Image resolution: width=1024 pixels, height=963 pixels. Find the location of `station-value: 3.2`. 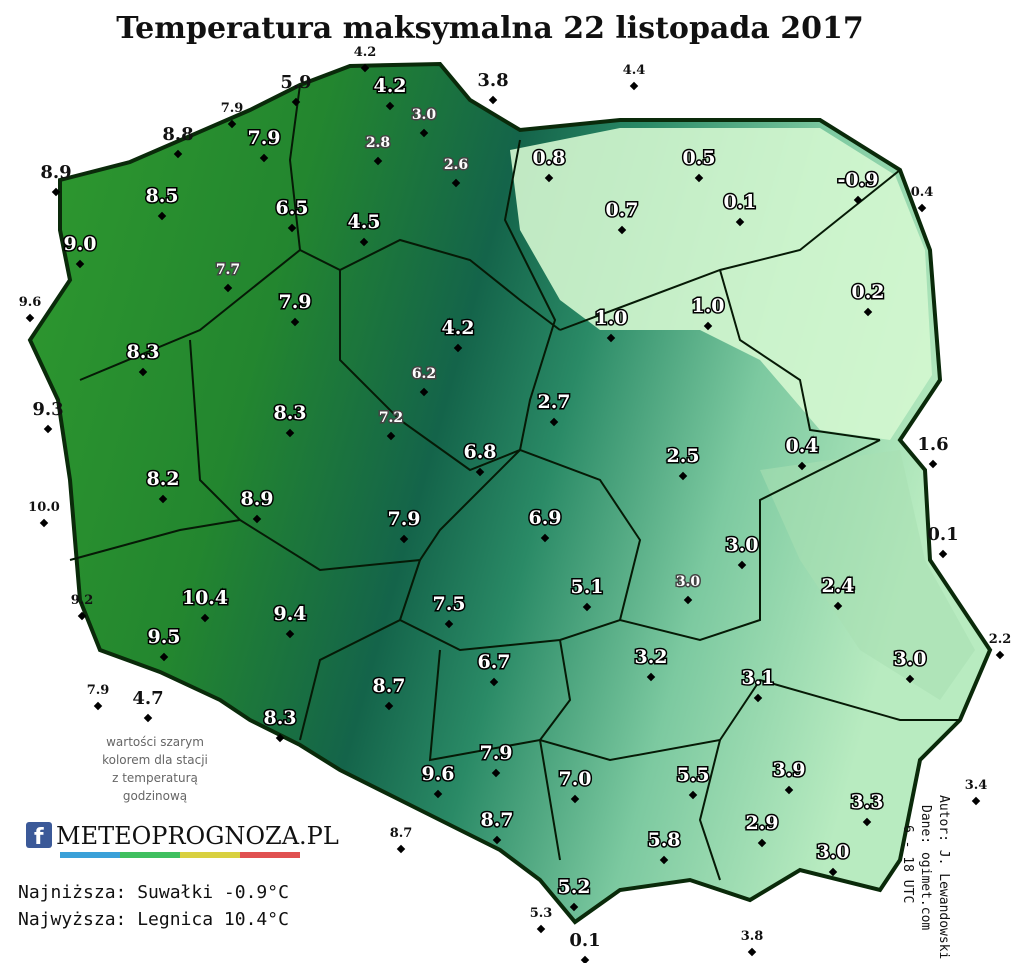

station-value: 3.2 is located at coordinates (650, 657).